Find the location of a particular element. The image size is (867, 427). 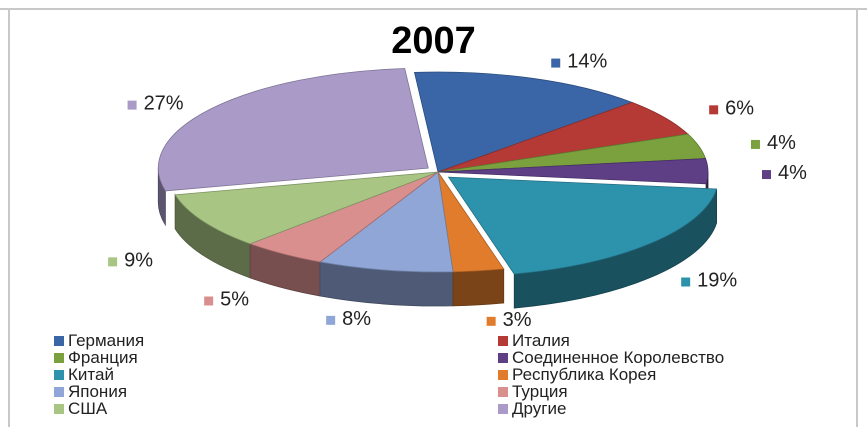

legend-label-1: Италия is located at coordinates (541, 340).